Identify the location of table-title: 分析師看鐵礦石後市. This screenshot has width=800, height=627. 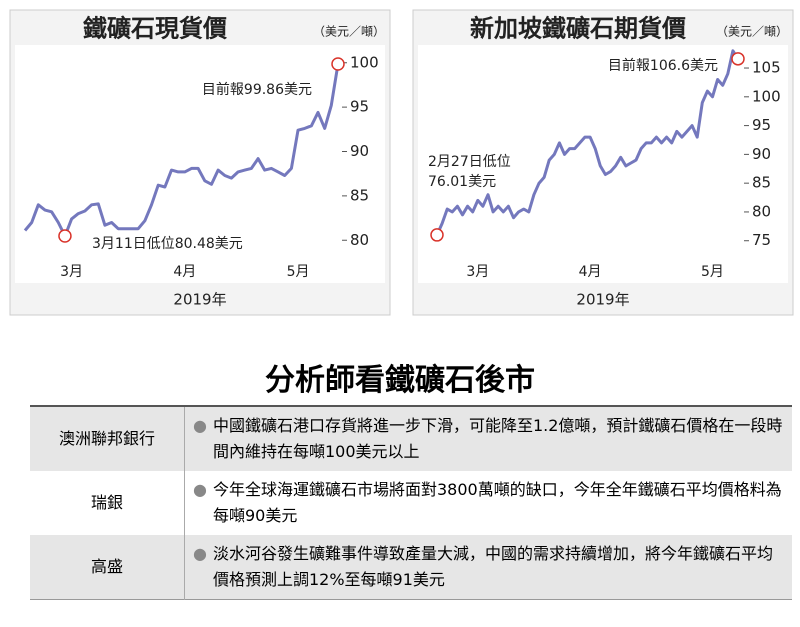
(400, 380).